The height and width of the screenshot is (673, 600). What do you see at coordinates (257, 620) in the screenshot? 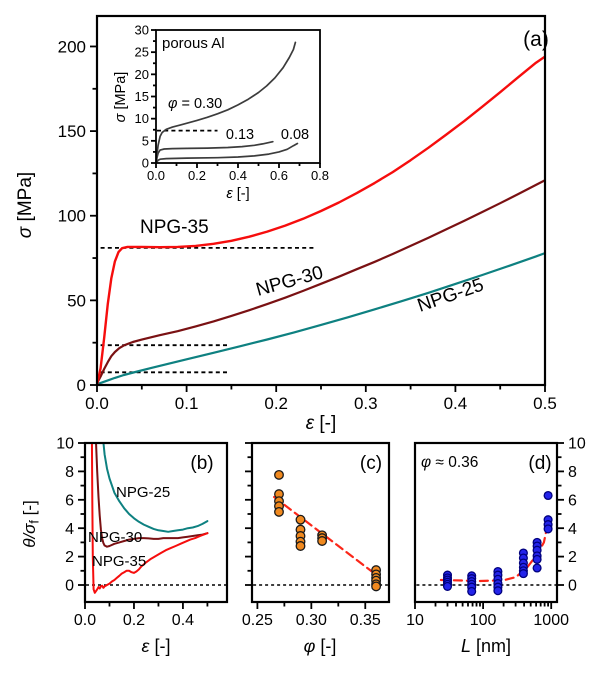
I see `tick-label: 0.25` at bounding box center [257, 620].